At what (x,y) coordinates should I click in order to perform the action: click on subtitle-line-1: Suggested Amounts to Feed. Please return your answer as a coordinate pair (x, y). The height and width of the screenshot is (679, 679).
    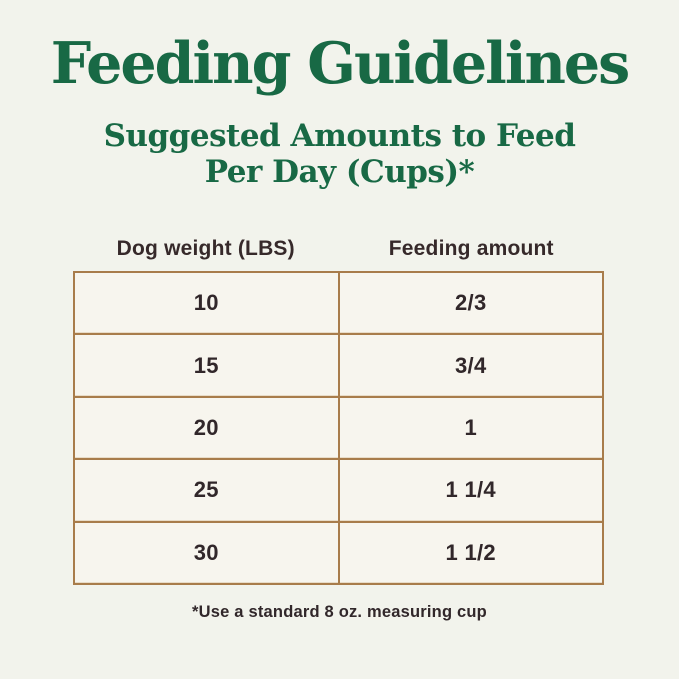
    Looking at the image, I should click on (339, 136).